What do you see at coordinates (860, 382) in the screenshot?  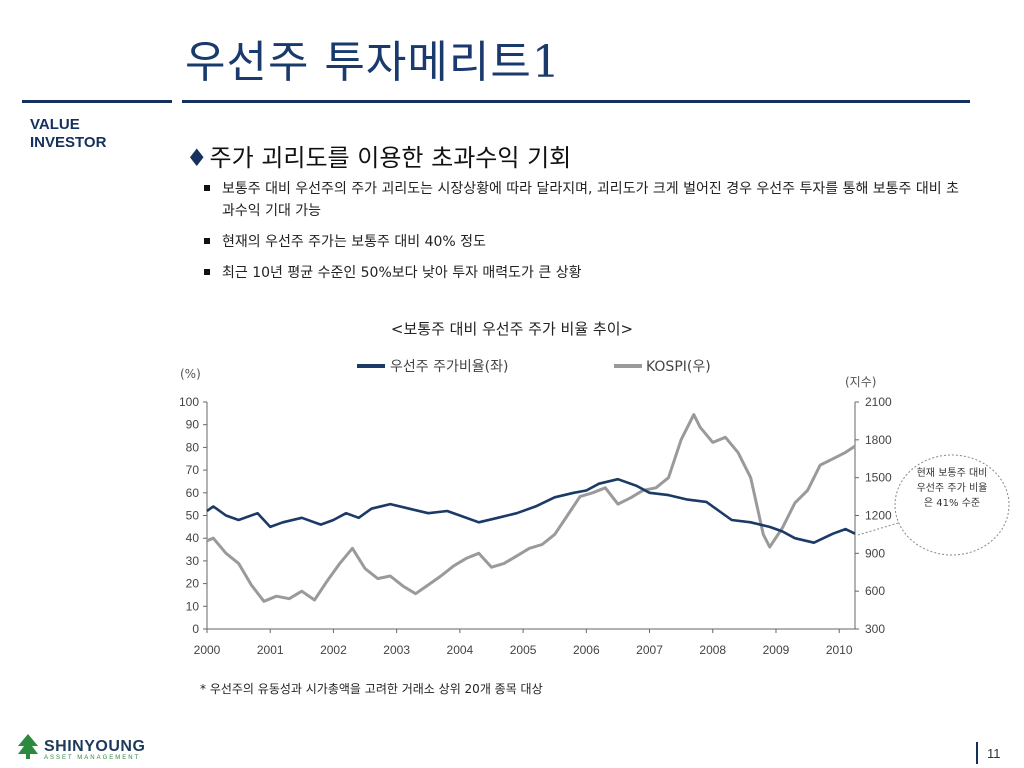 I see `y-right-unit-label: (지수)` at bounding box center [860, 382].